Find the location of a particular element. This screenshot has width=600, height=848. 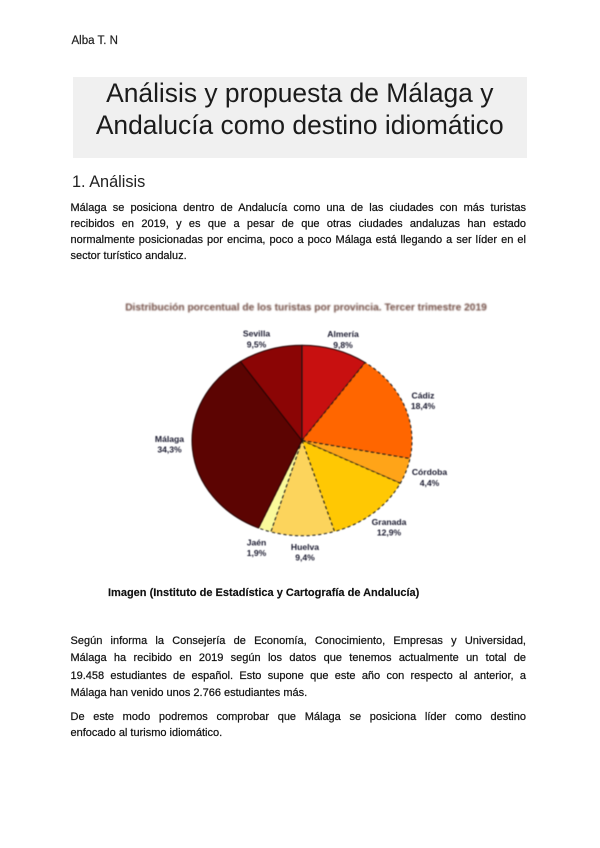

svg-text: Córdoba is located at coordinates (430, 472).